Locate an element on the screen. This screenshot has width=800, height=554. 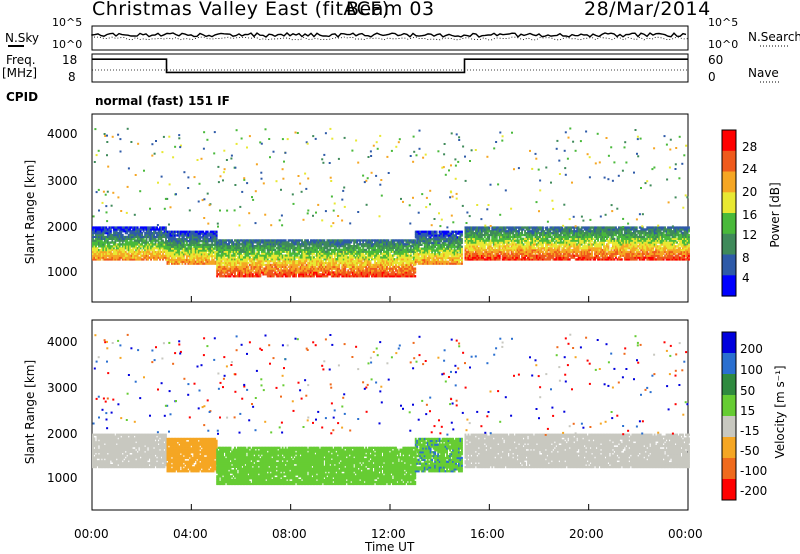
power-colorbar-segment is located at coordinates (729, 286).